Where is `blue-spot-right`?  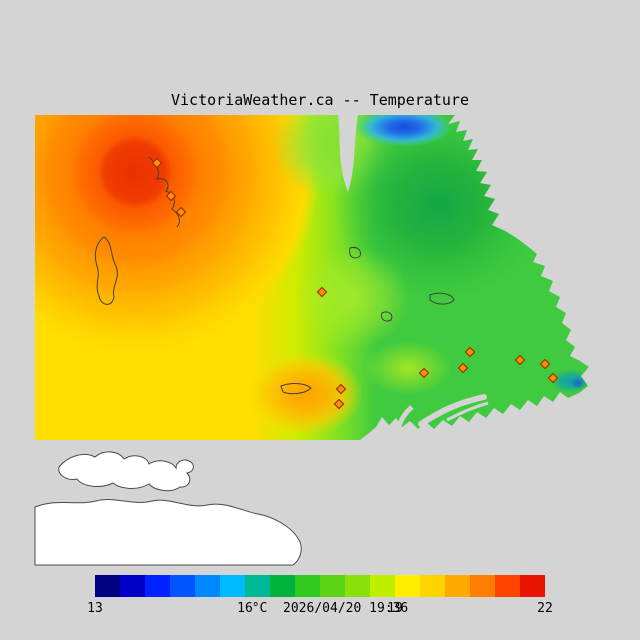 blue-spot-right is located at coordinates (578, 383).